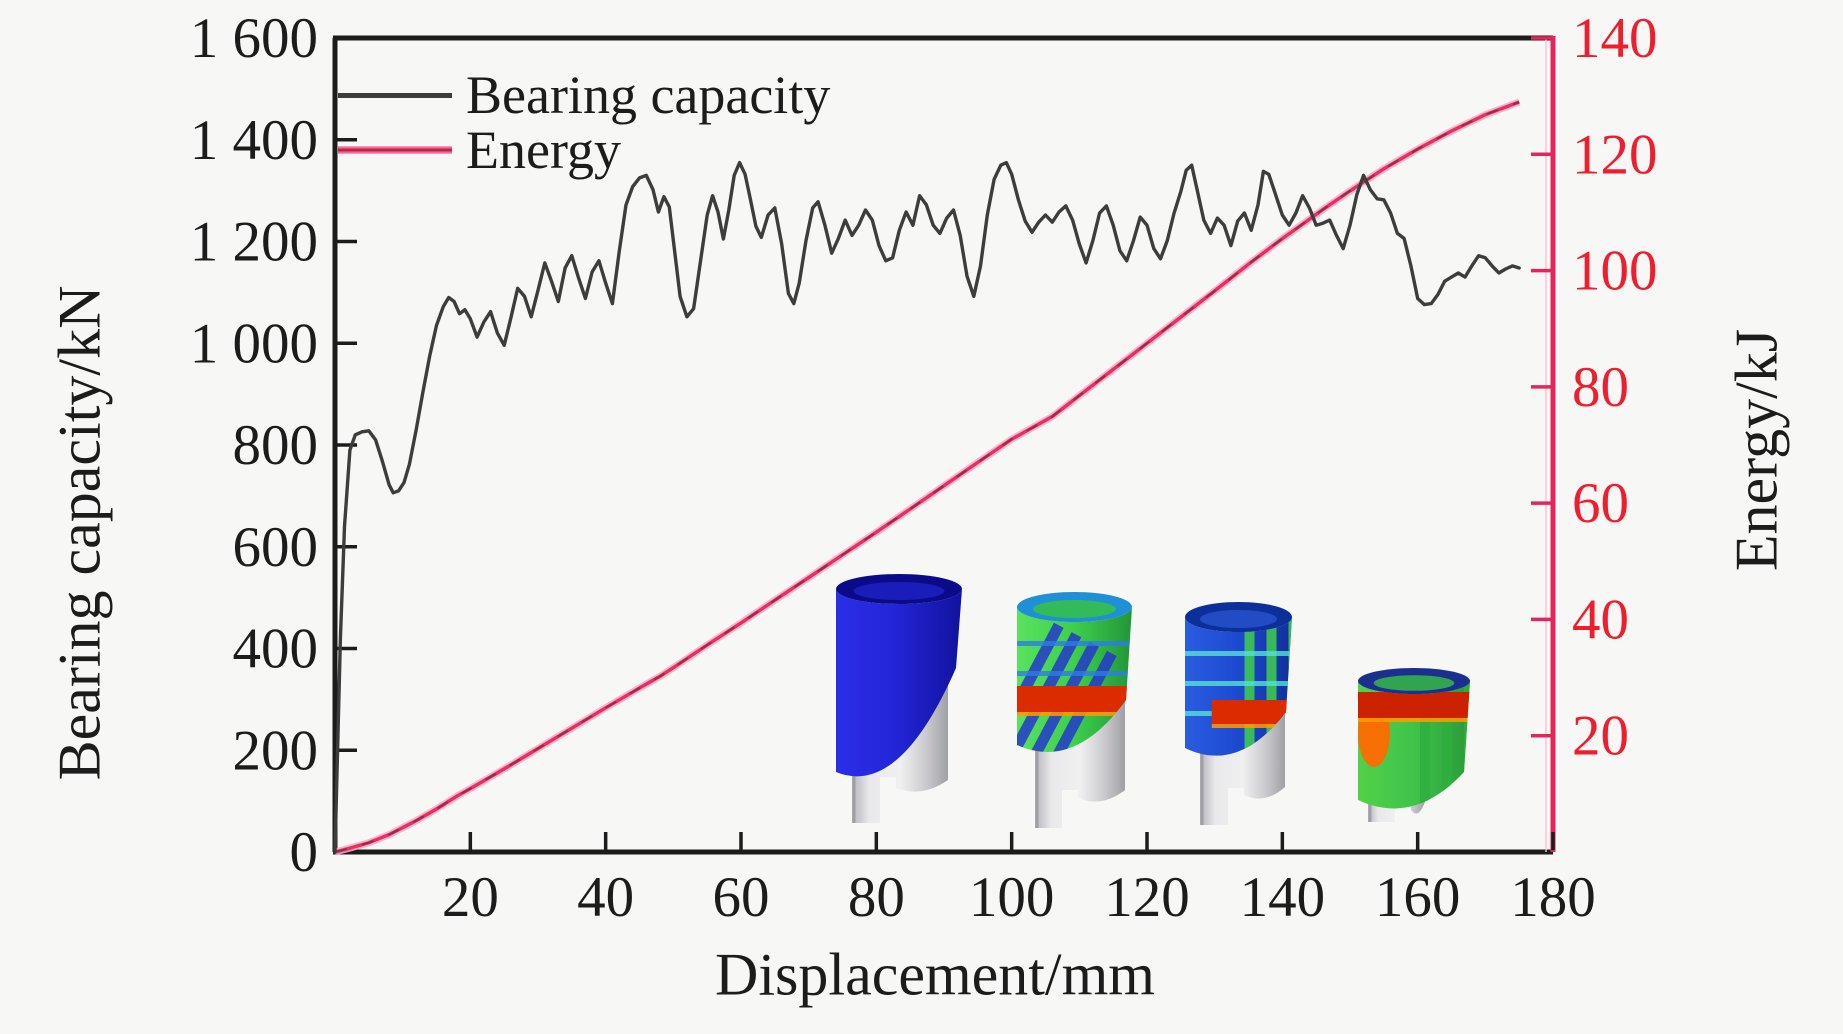 The height and width of the screenshot is (1034, 1843). Describe the element at coordinates (899, 683) in the screenshot. I see `inset-outer-shell` at that location.